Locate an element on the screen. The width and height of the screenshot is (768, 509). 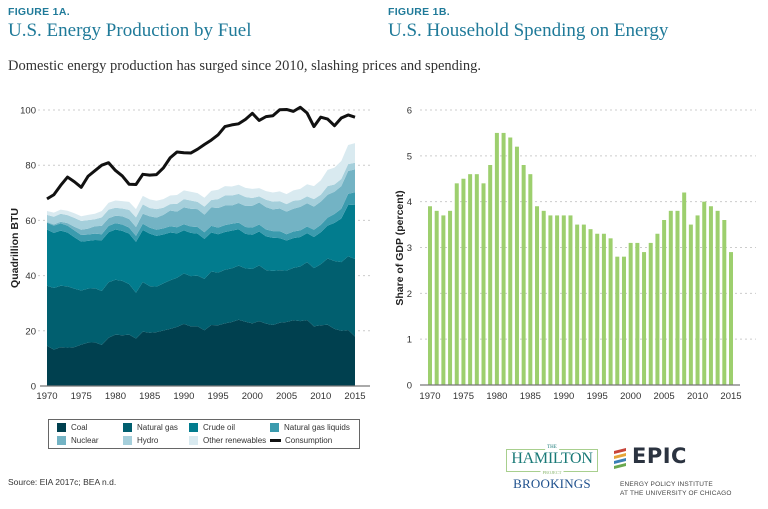
legend-label: Hydro is located at coordinates (148, 440).